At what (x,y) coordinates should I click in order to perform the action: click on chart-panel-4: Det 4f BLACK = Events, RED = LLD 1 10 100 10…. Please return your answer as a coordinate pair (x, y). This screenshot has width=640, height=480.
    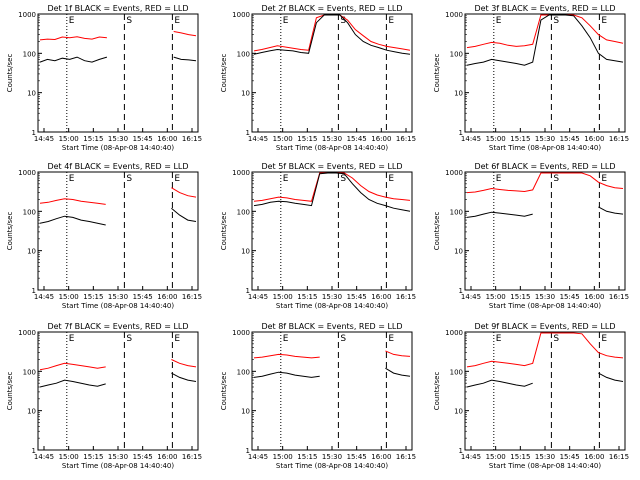
    Looking at the image, I should click on (104, 236).